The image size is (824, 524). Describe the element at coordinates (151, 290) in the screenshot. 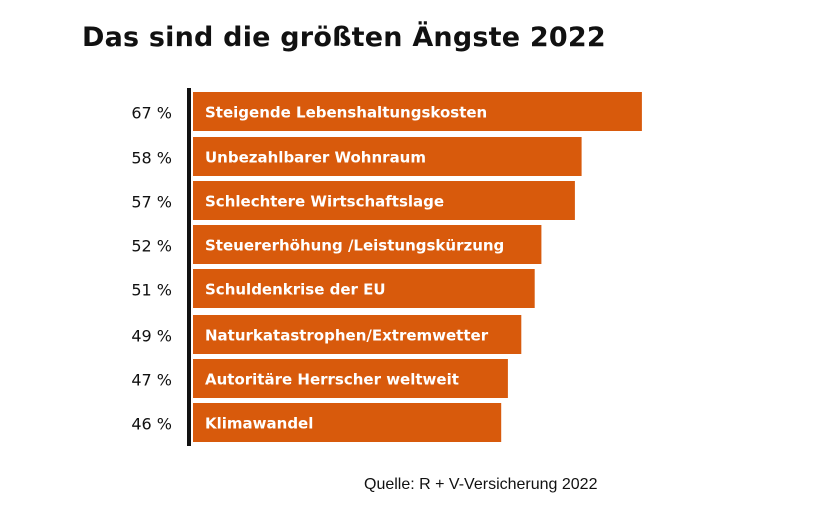

I see `bar-value-label: 51 %` at that location.